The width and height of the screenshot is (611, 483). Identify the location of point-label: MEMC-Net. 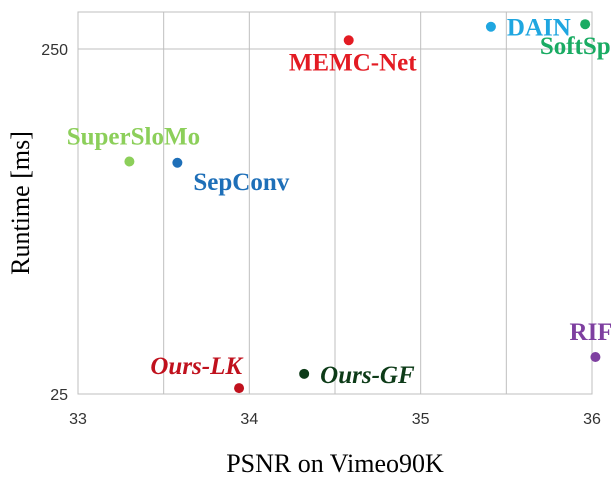
(353, 62).